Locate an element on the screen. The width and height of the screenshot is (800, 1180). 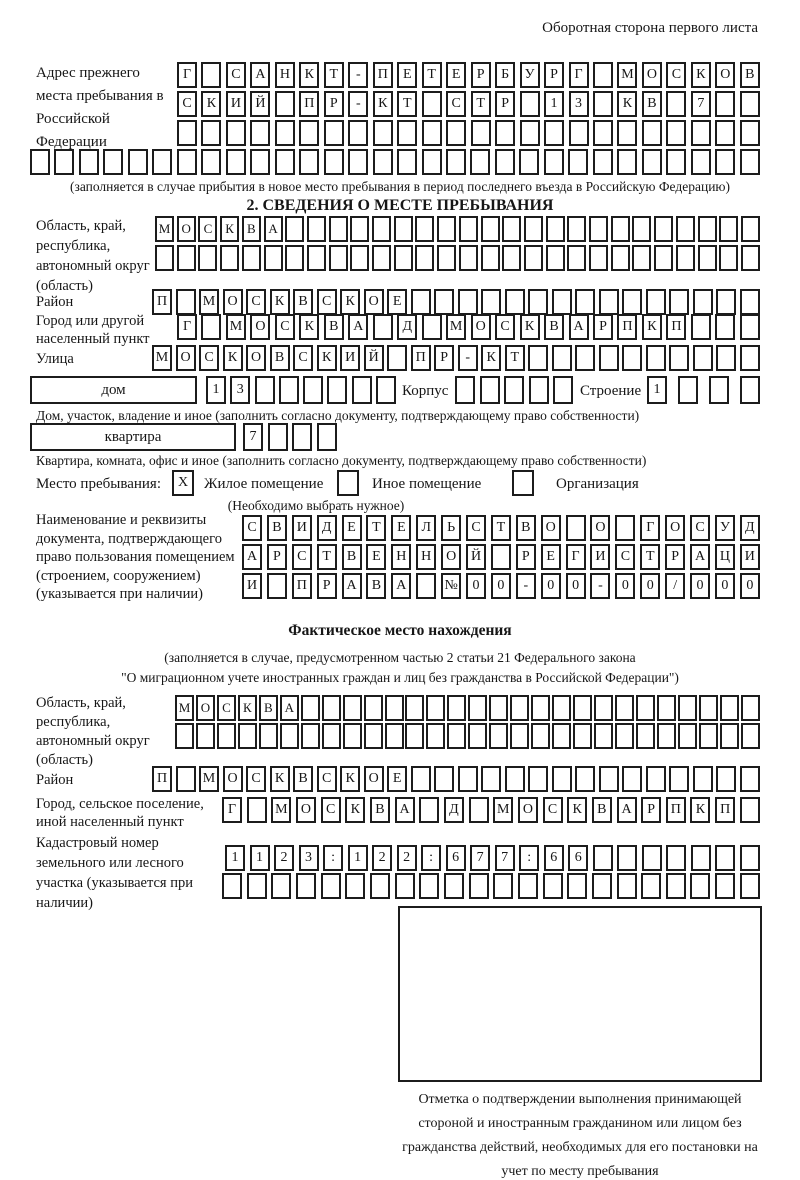
char-cell: В is located at coordinates (351, 557).